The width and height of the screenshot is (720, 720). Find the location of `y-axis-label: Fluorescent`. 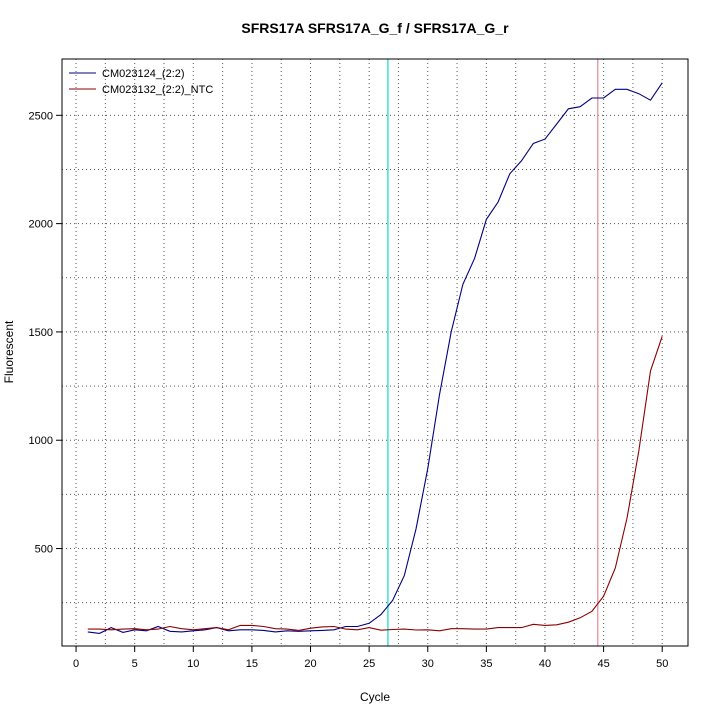

y-axis-label: Fluorescent is located at coordinates (9, 351).